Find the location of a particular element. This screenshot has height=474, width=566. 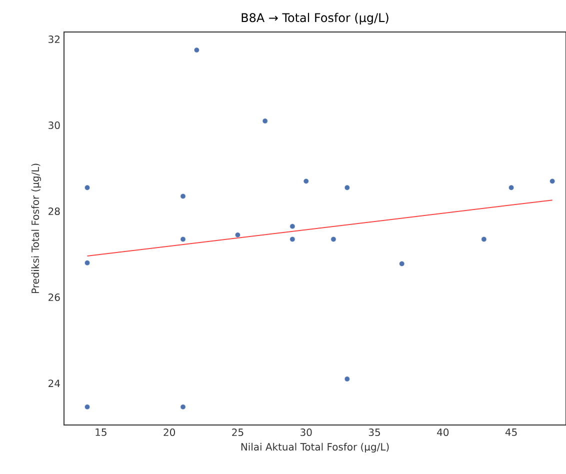

x-tick-label: 40 is located at coordinates (443, 432).